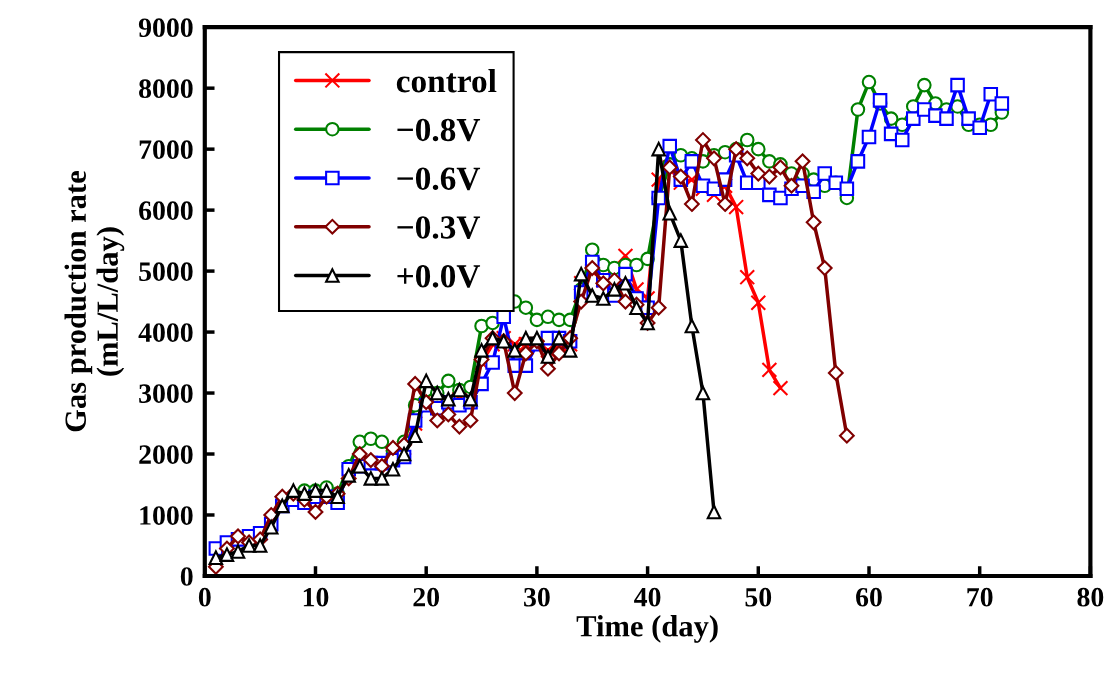 Image resolution: width=1107 pixels, height=680 pixels. I want to click on y-tick-label: 4000, so click(165, 332).